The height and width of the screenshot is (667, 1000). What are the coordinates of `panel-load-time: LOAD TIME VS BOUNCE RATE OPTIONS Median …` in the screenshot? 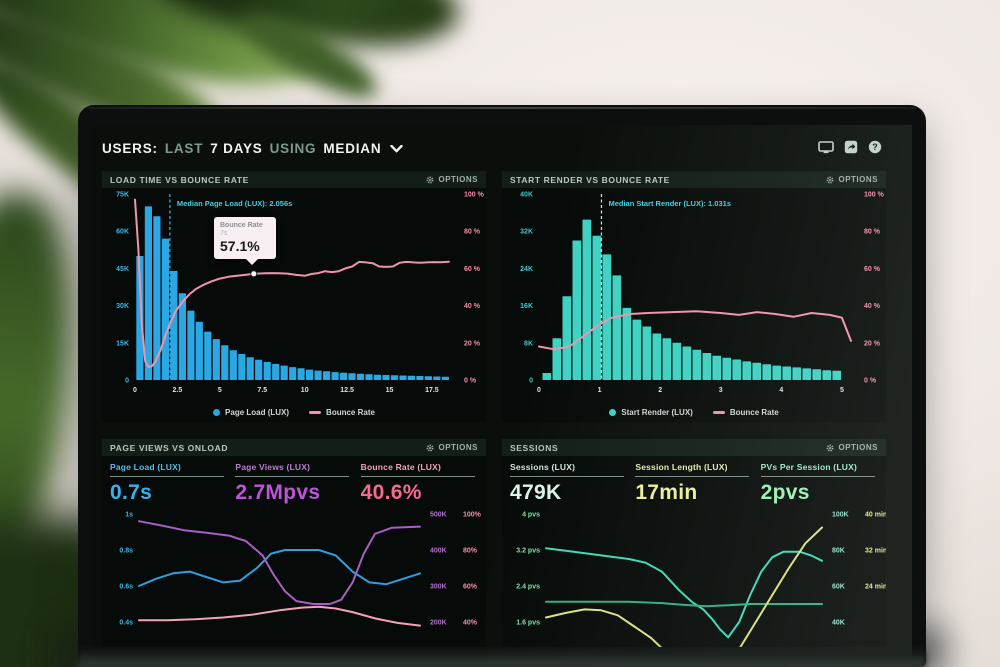 It's located at (294, 296).